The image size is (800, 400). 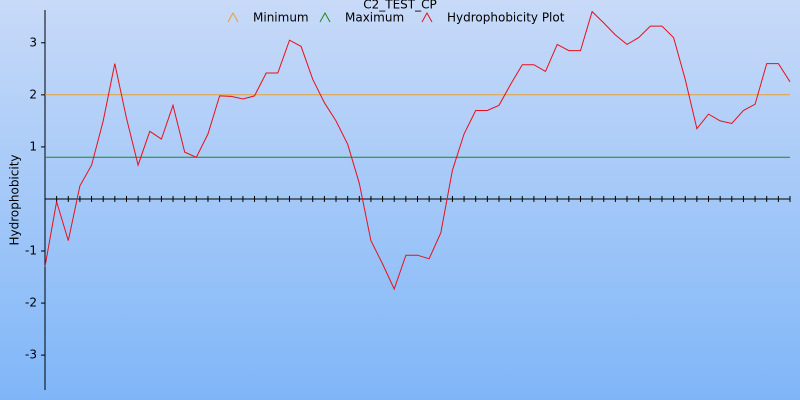 What do you see at coordinates (400, 6) in the screenshot?
I see `chart-title: C2_TEST_CP` at bounding box center [400, 6].